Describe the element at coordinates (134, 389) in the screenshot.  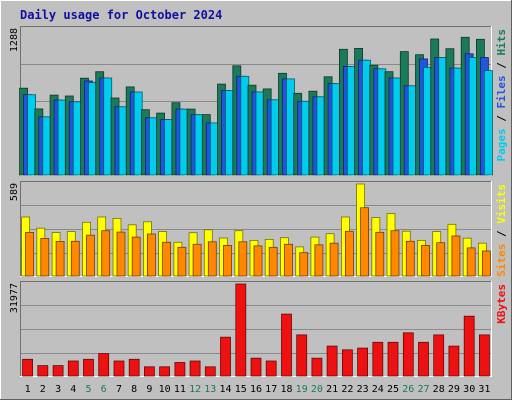
I see `x-tick-day-8: 8` at that location.